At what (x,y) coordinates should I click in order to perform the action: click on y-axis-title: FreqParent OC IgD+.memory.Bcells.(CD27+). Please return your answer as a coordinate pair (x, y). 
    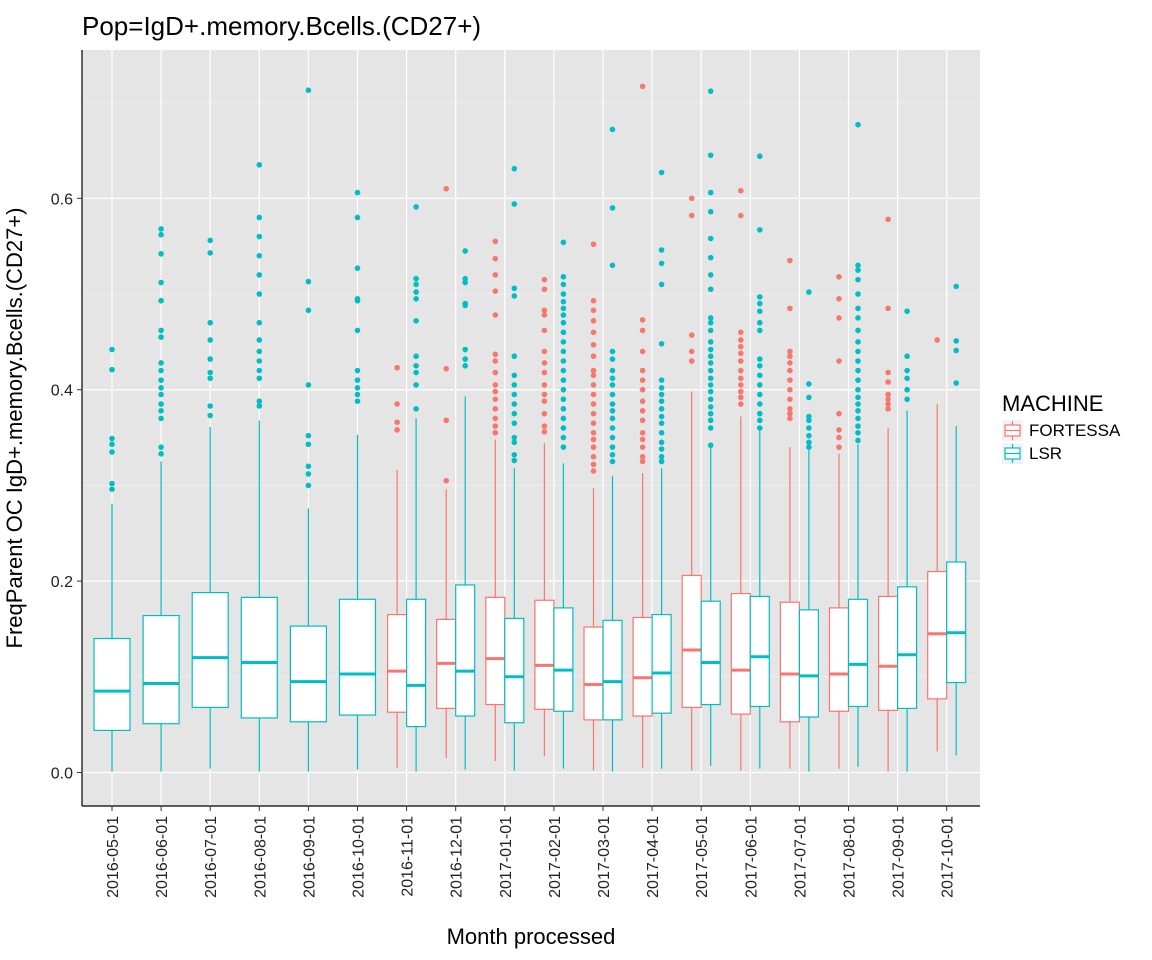
    Looking at the image, I should click on (14, 428).